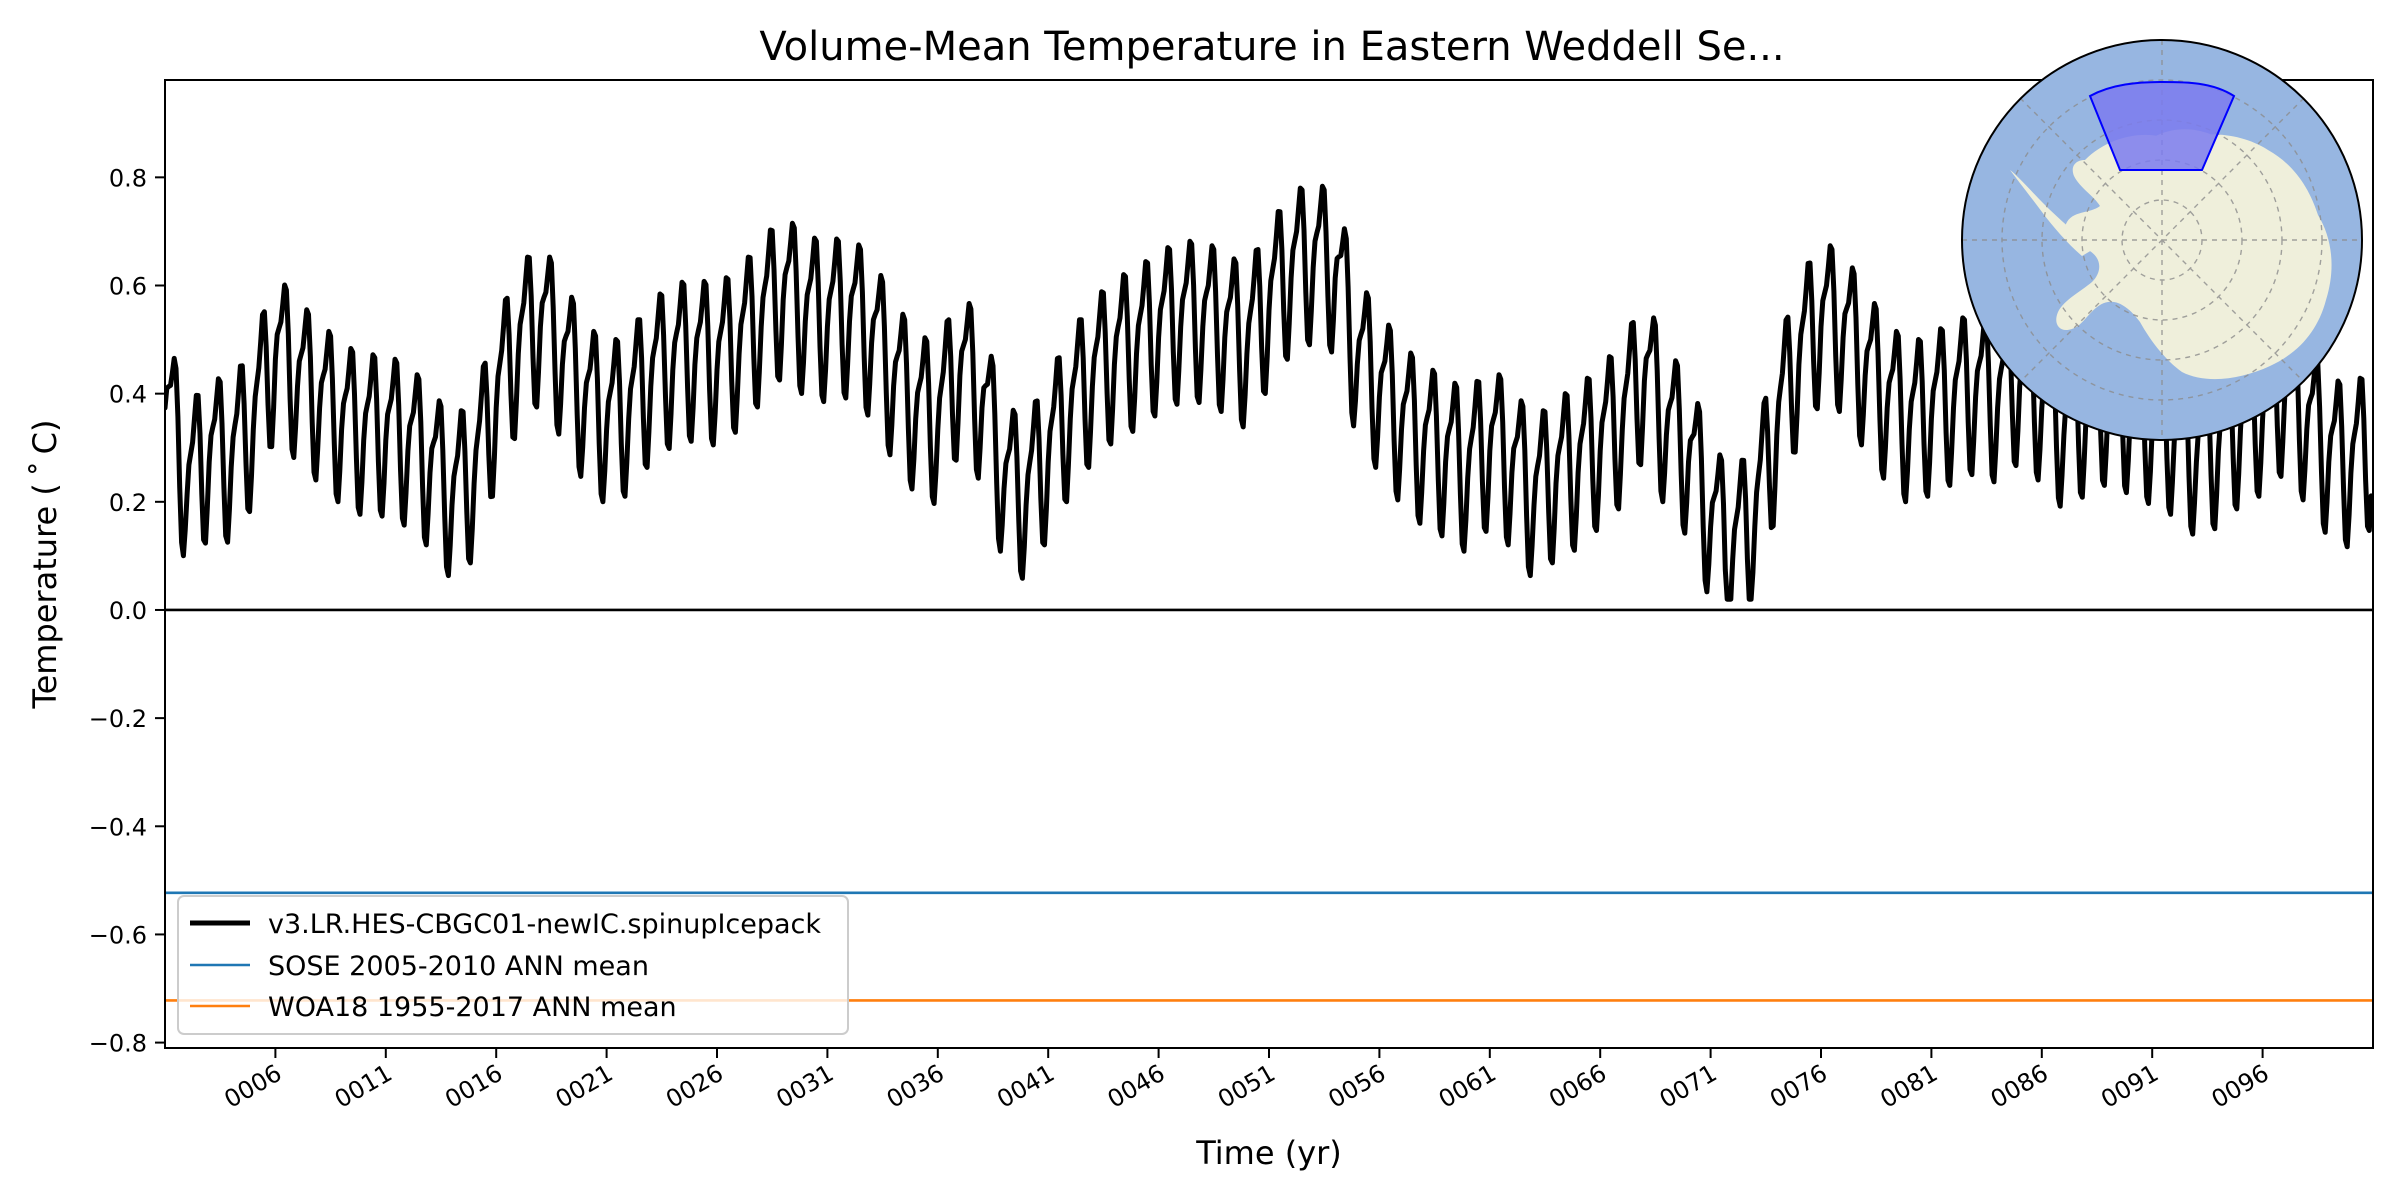 The image size is (2400, 1200). I want to click on y-tick-label: 0.0, so click(128, 611).